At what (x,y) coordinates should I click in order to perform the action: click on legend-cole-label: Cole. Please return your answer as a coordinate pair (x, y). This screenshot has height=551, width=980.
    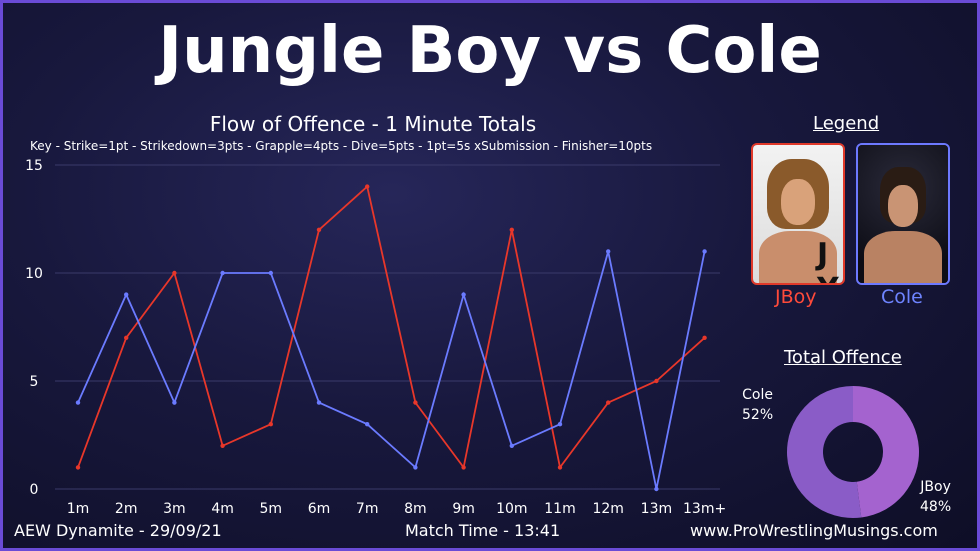
    Looking at the image, I should click on (902, 297).